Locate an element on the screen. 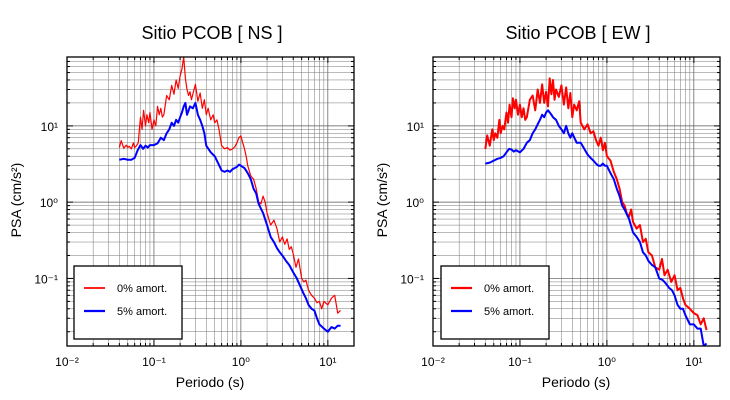 The width and height of the screenshot is (730, 400). chart-ns-legend-box is located at coordinates (128, 302).